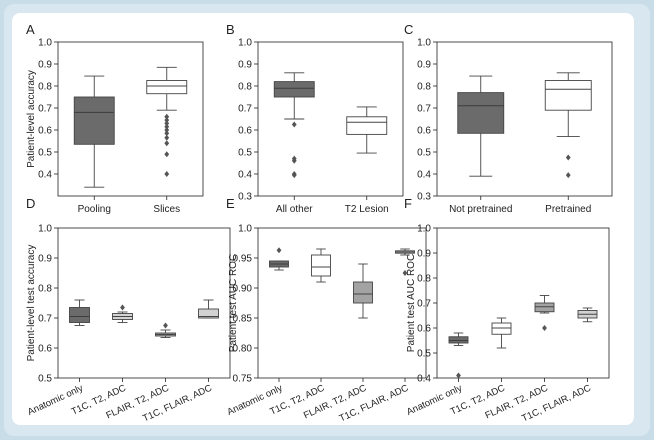  Describe the element at coordinates (408, 29) in the screenshot. I see `panel-label: C` at that location.